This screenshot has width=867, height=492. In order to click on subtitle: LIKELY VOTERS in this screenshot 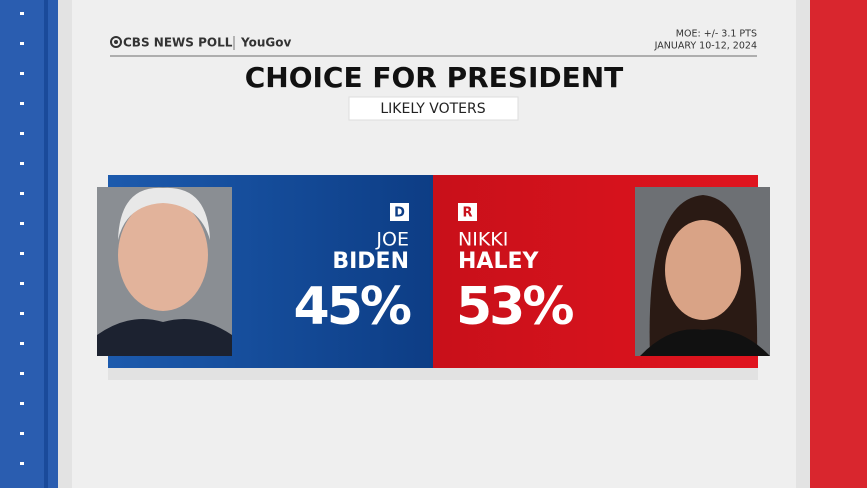, I will do `click(432, 109)`.